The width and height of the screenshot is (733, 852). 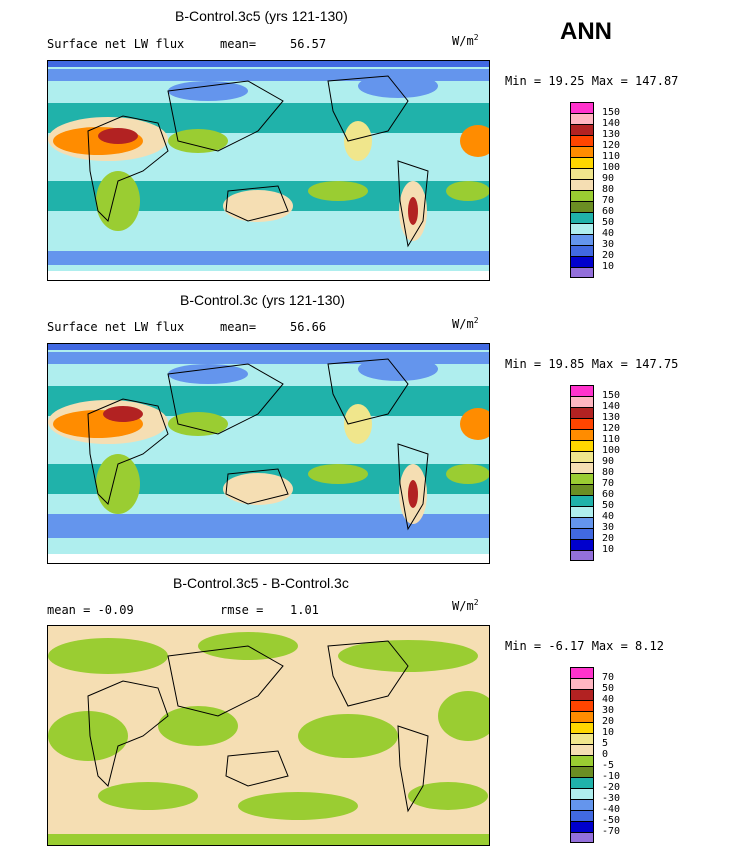 I want to click on panel1-units: W/m2, so click(x=465, y=40).